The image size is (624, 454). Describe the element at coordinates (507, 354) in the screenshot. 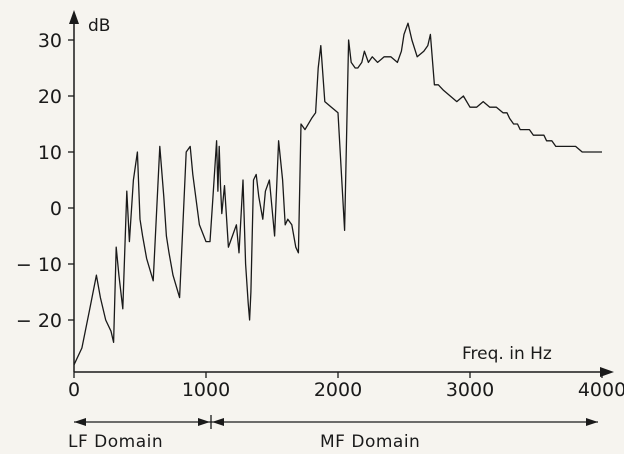

I see `x-axis-label: Freq. in Hz` at that location.